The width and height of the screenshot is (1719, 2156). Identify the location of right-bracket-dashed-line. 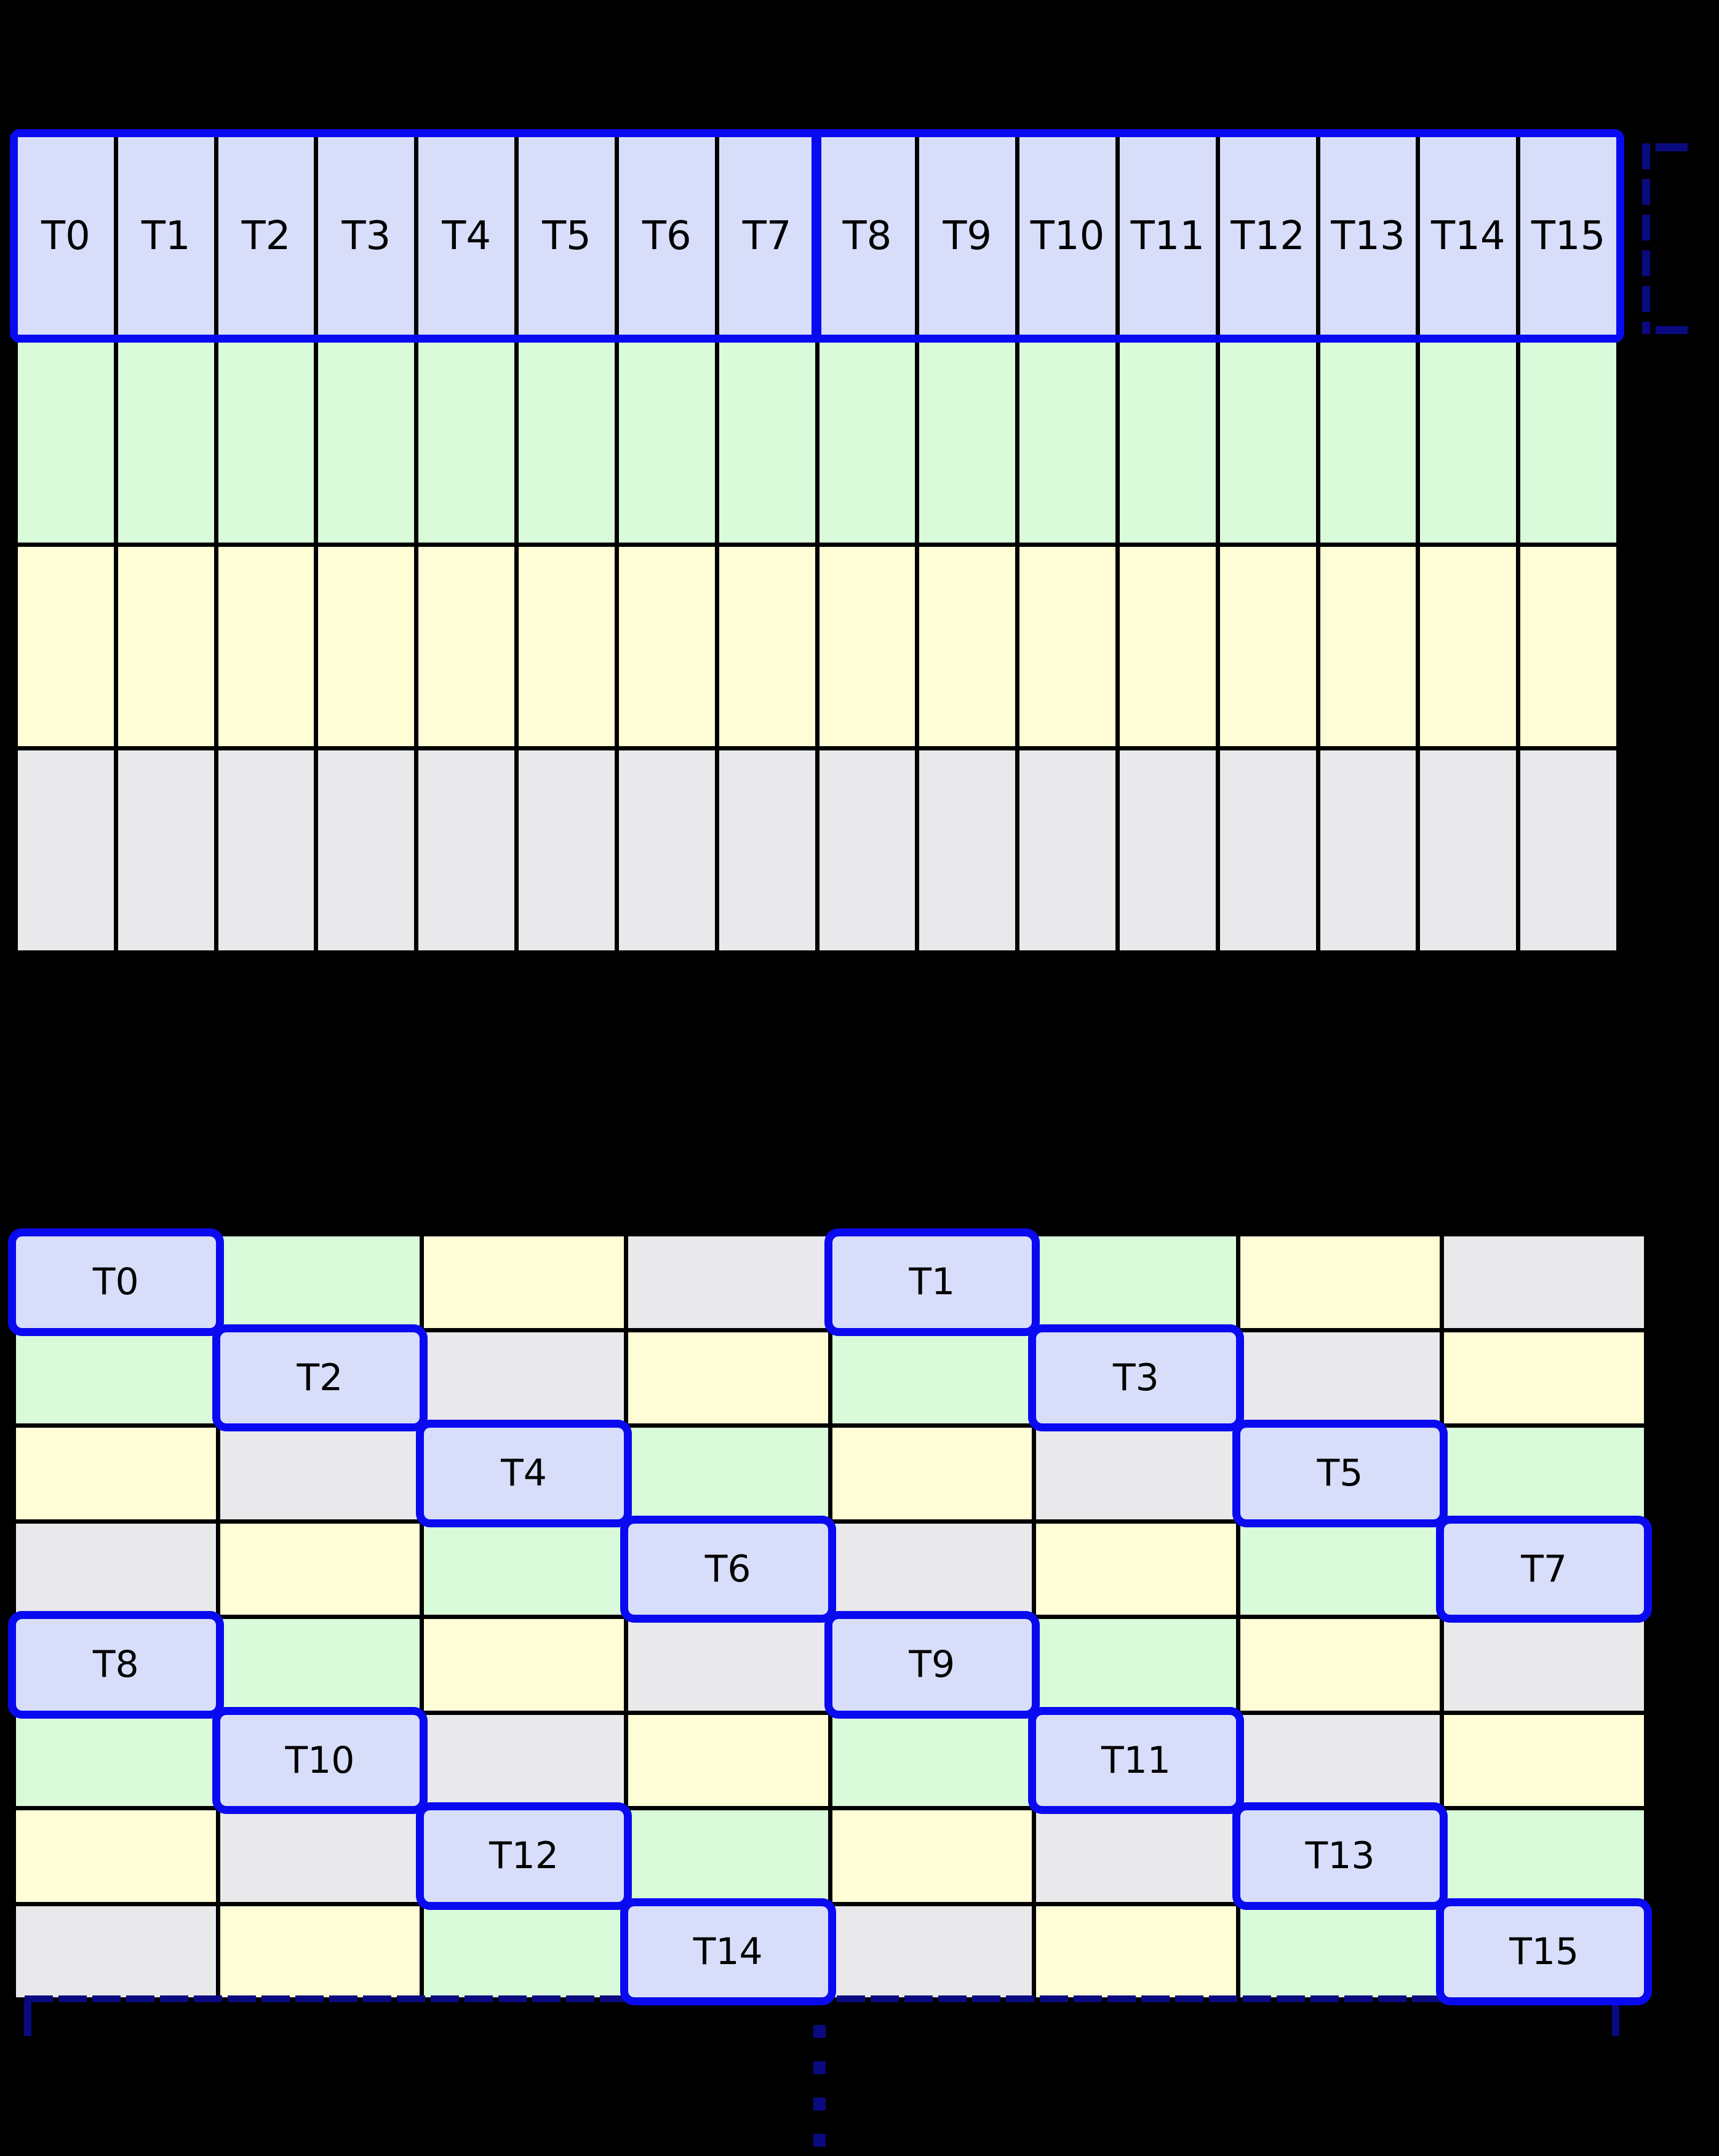
(1646, 238).